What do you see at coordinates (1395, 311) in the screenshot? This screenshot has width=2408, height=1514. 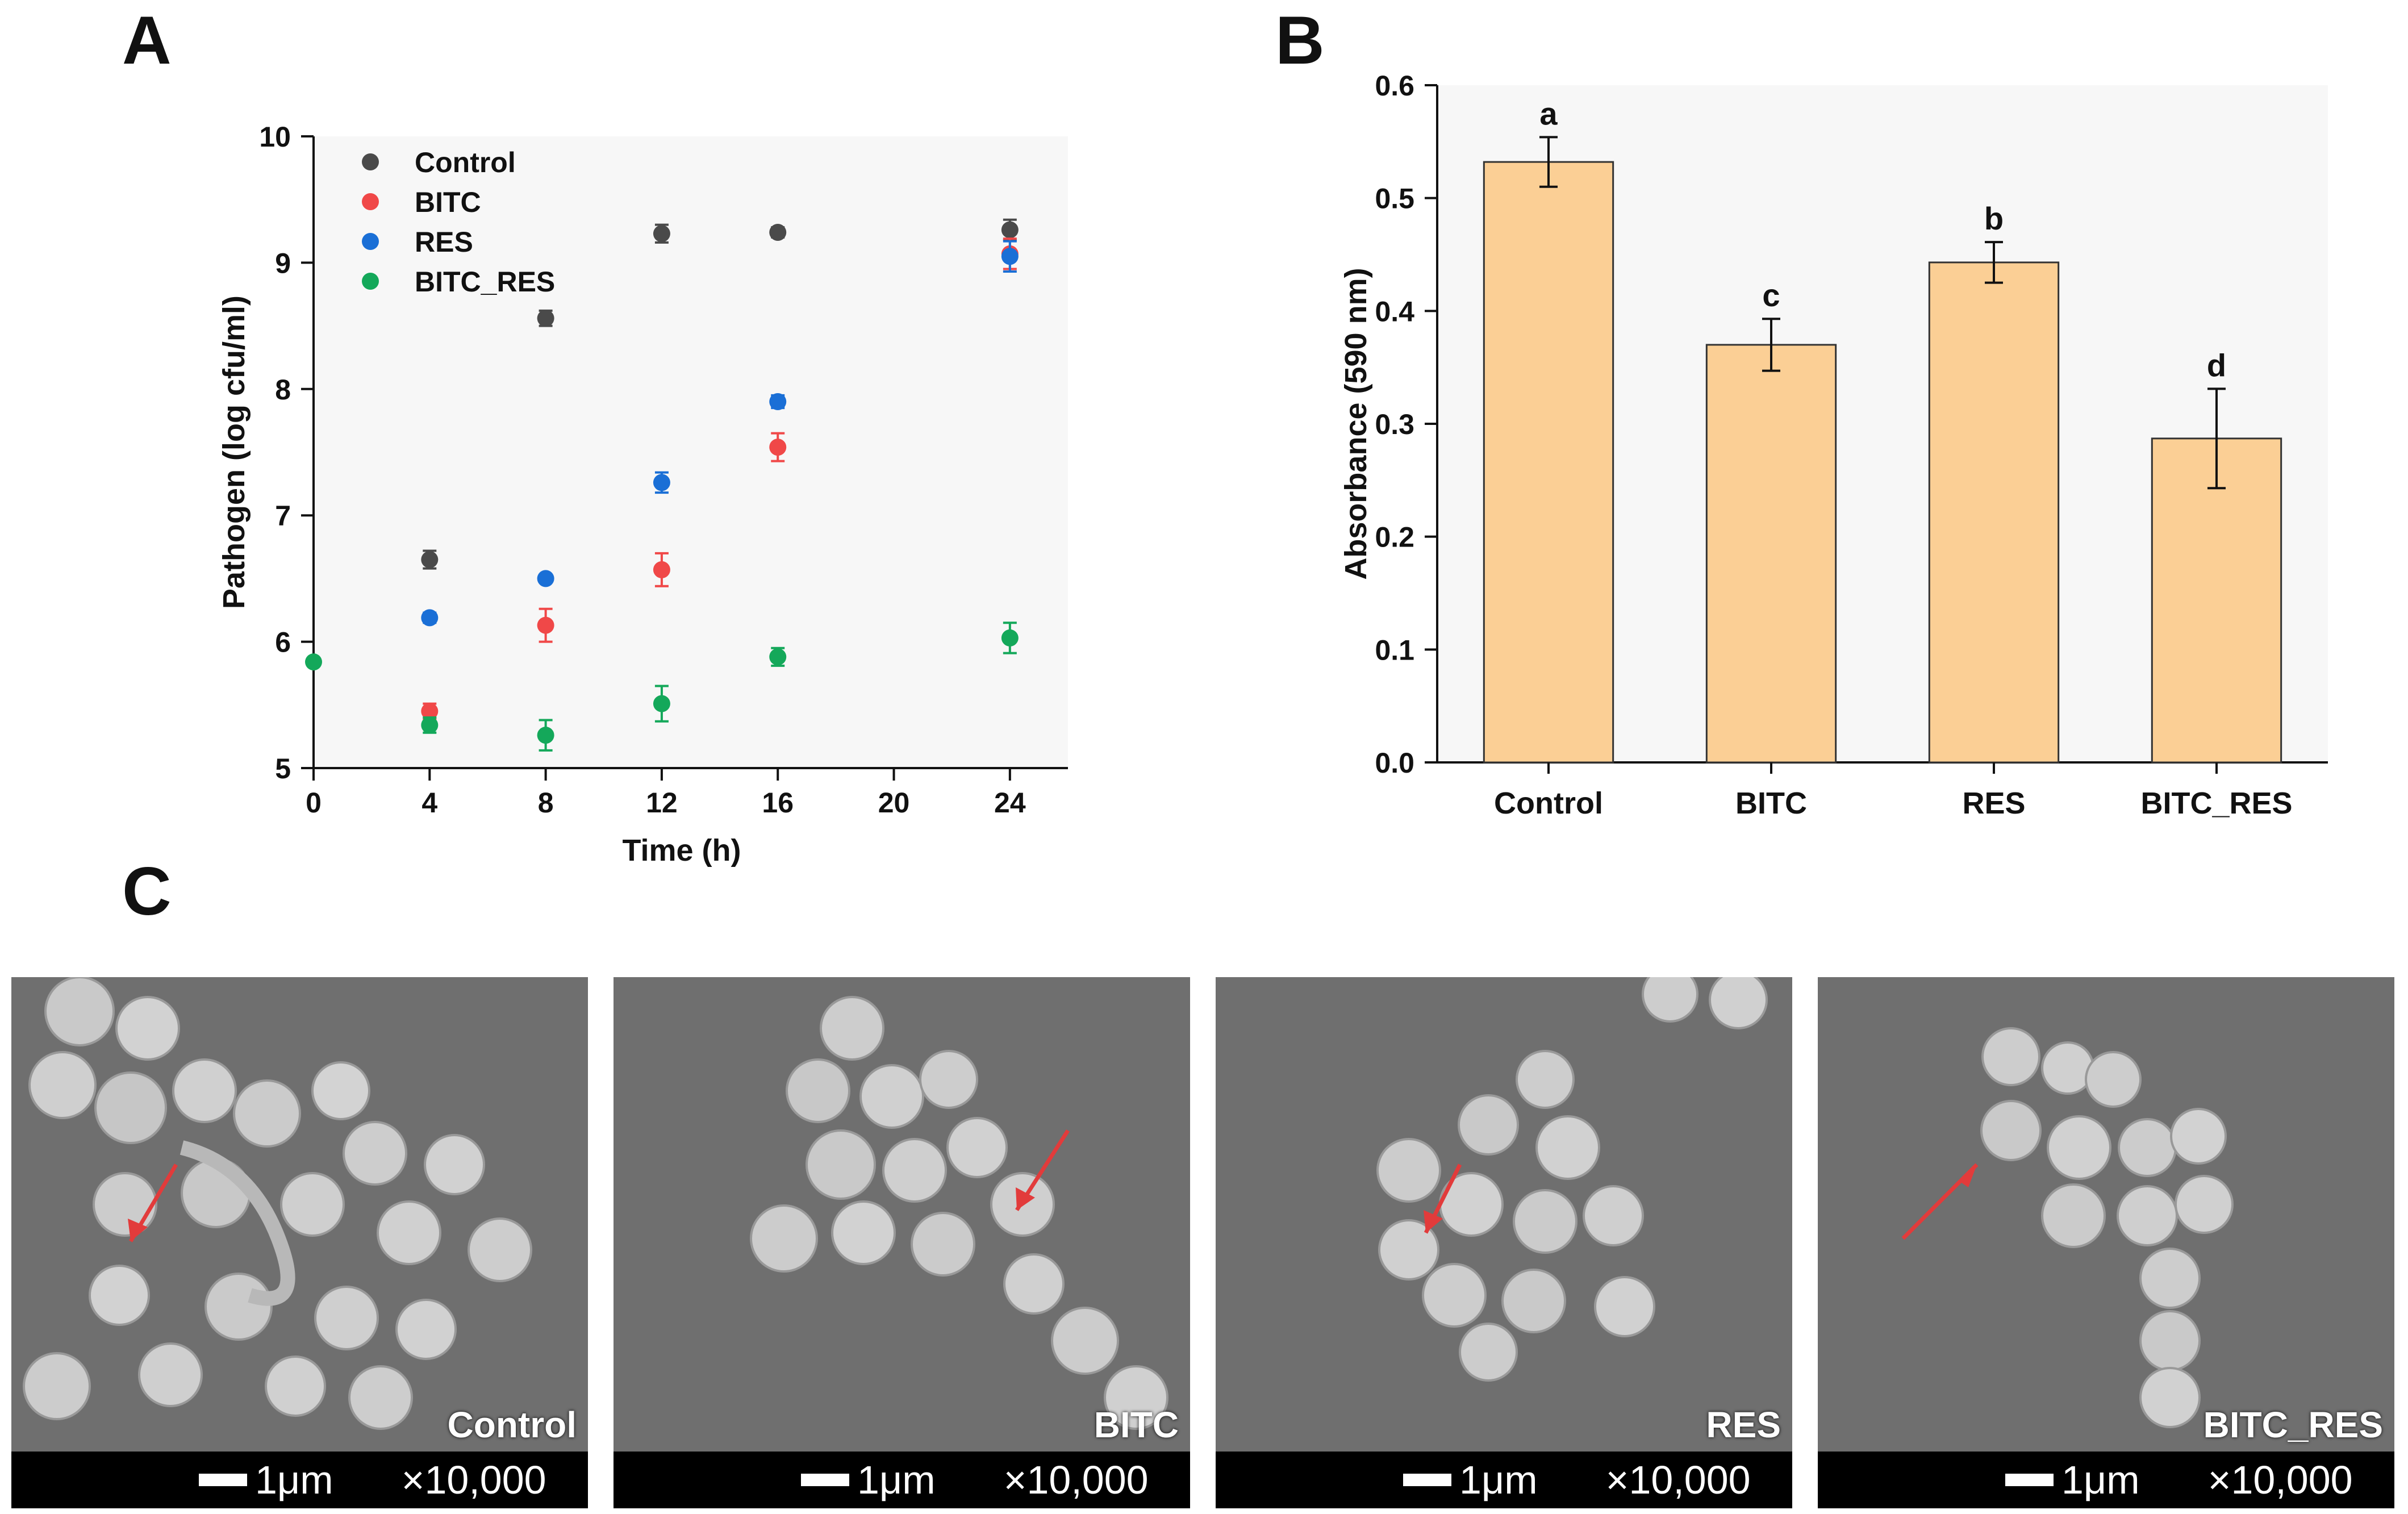 I see `y-tick-label: 0.4` at bounding box center [1395, 311].